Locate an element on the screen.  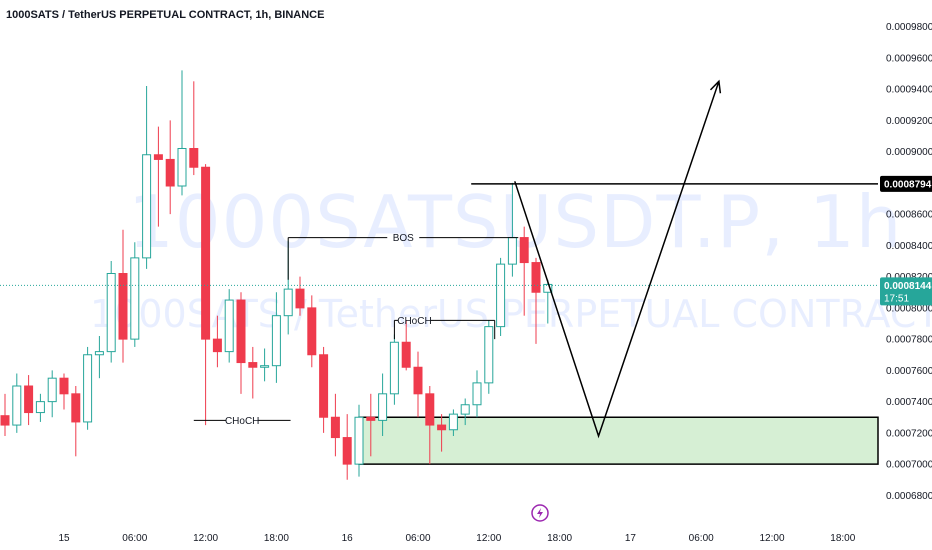
y-tick-label: 0.0009600 is located at coordinates (909, 58).